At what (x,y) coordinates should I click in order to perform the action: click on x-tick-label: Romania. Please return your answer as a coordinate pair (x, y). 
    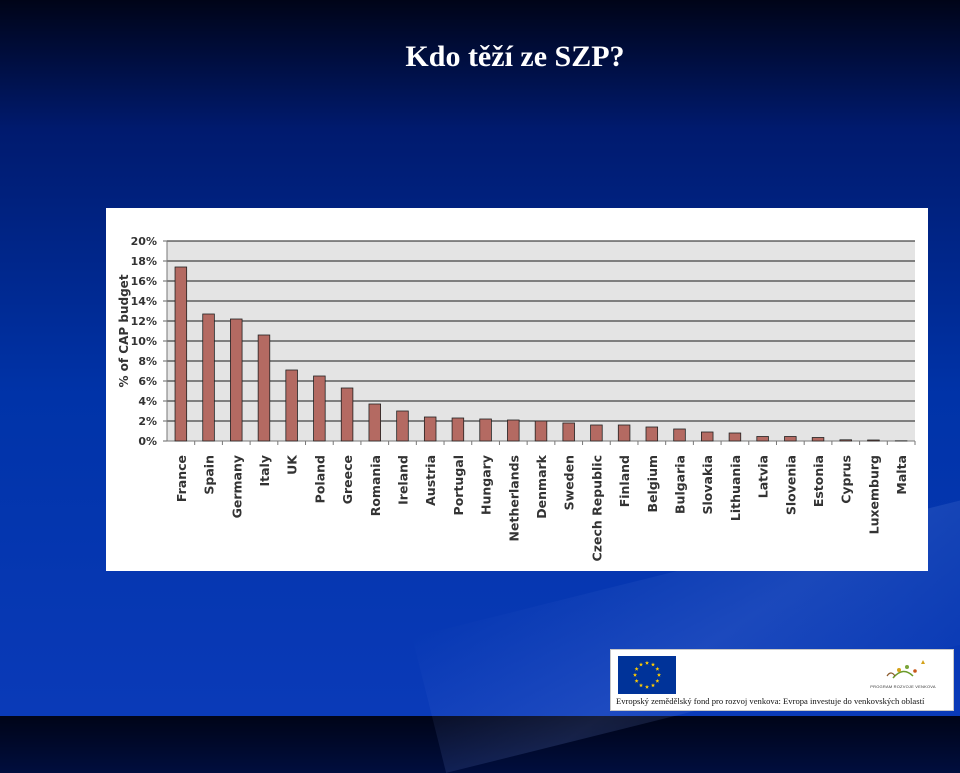
    Looking at the image, I should click on (375, 485).